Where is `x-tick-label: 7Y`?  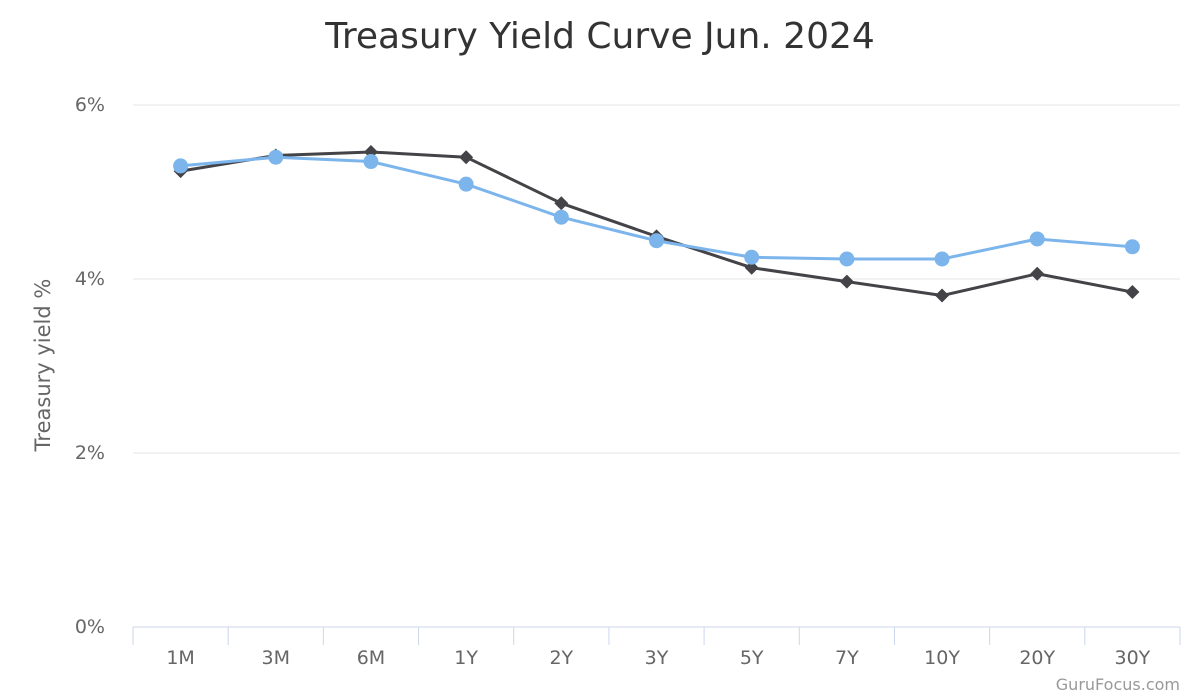 x-tick-label: 7Y is located at coordinates (847, 658).